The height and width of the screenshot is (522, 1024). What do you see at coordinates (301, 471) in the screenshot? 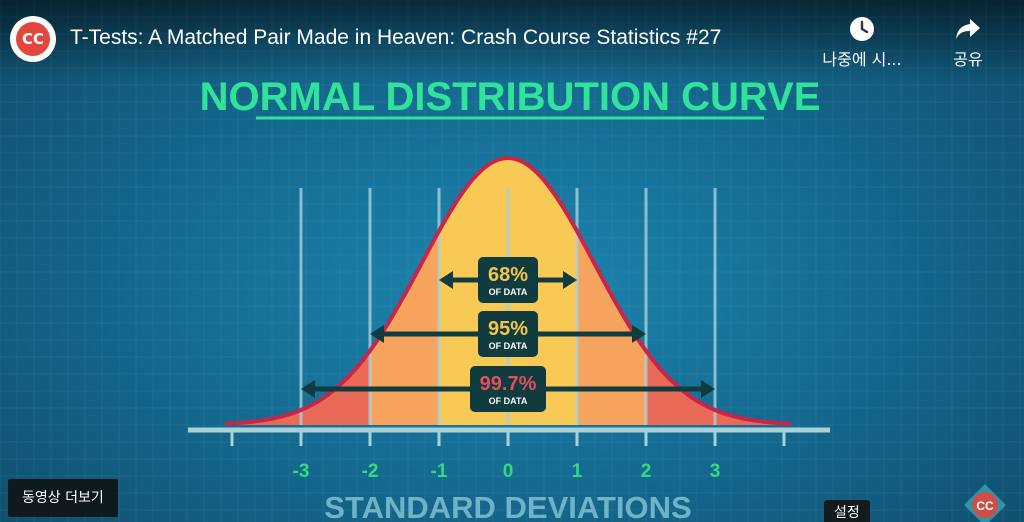
I see `axis-tick-label: -3` at bounding box center [301, 471].